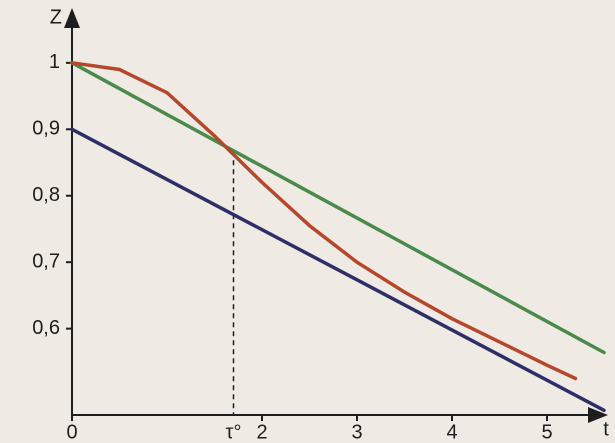 The width and height of the screenshot is (615, 443). What do you see at coordinates (54, 62) in the screenshot?
I see `y-tick-label: 1` at bounding box center [54, 62].